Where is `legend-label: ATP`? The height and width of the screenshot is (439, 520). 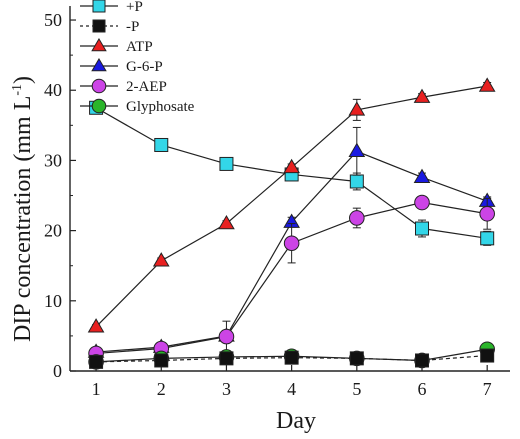 legend-label: ATP is located at coordinates (139, 47).